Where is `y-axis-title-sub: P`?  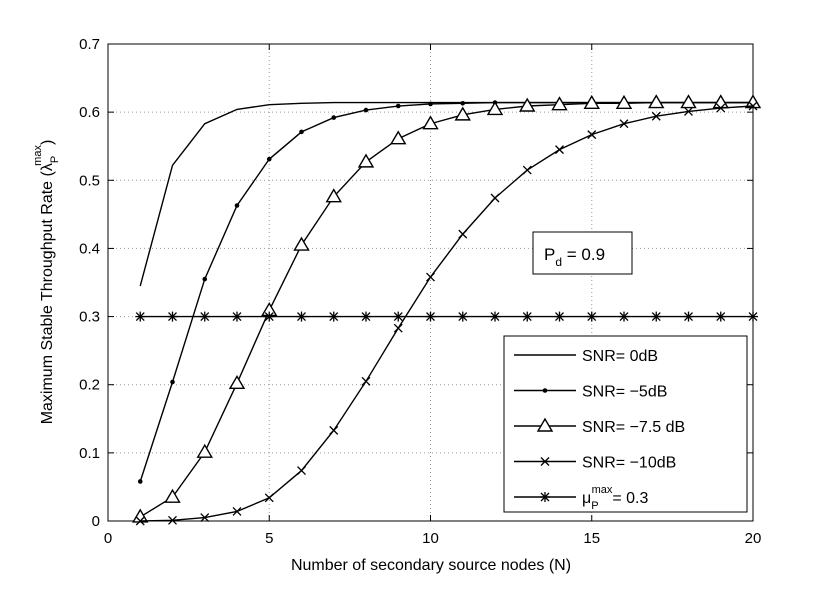 y-axis-title-sub: P is located at coordinates (55, 159).